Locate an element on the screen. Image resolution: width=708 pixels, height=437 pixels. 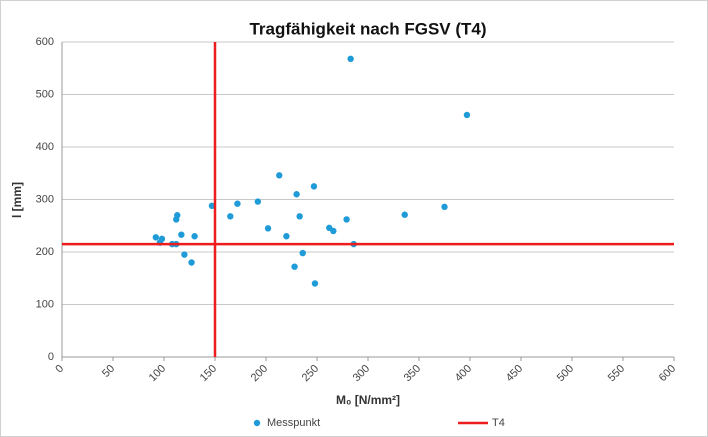
y-tick-label: 100 is located at coordinates (45, 304).